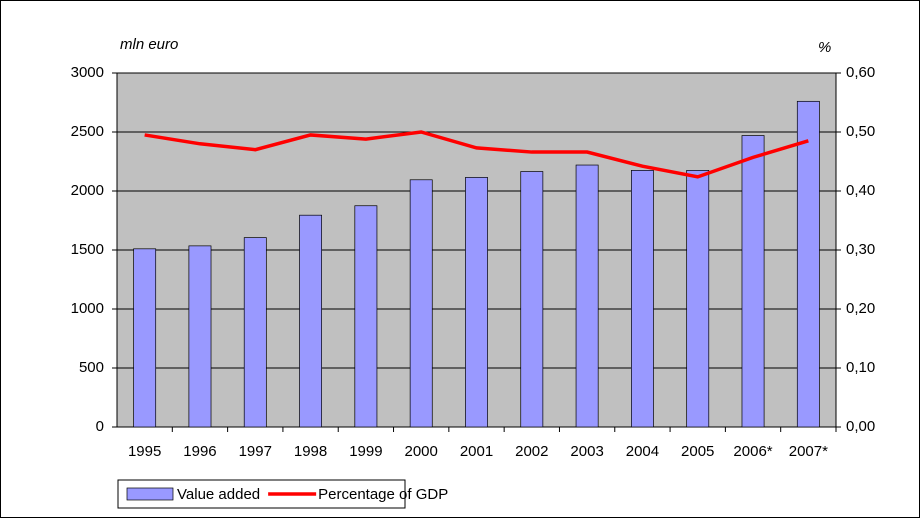 The image size is (921, 524). What do you see at coordinates (87, 72) in the screenshot?
I see `y-tick-label: 3000` at bounding box center [87, 72].